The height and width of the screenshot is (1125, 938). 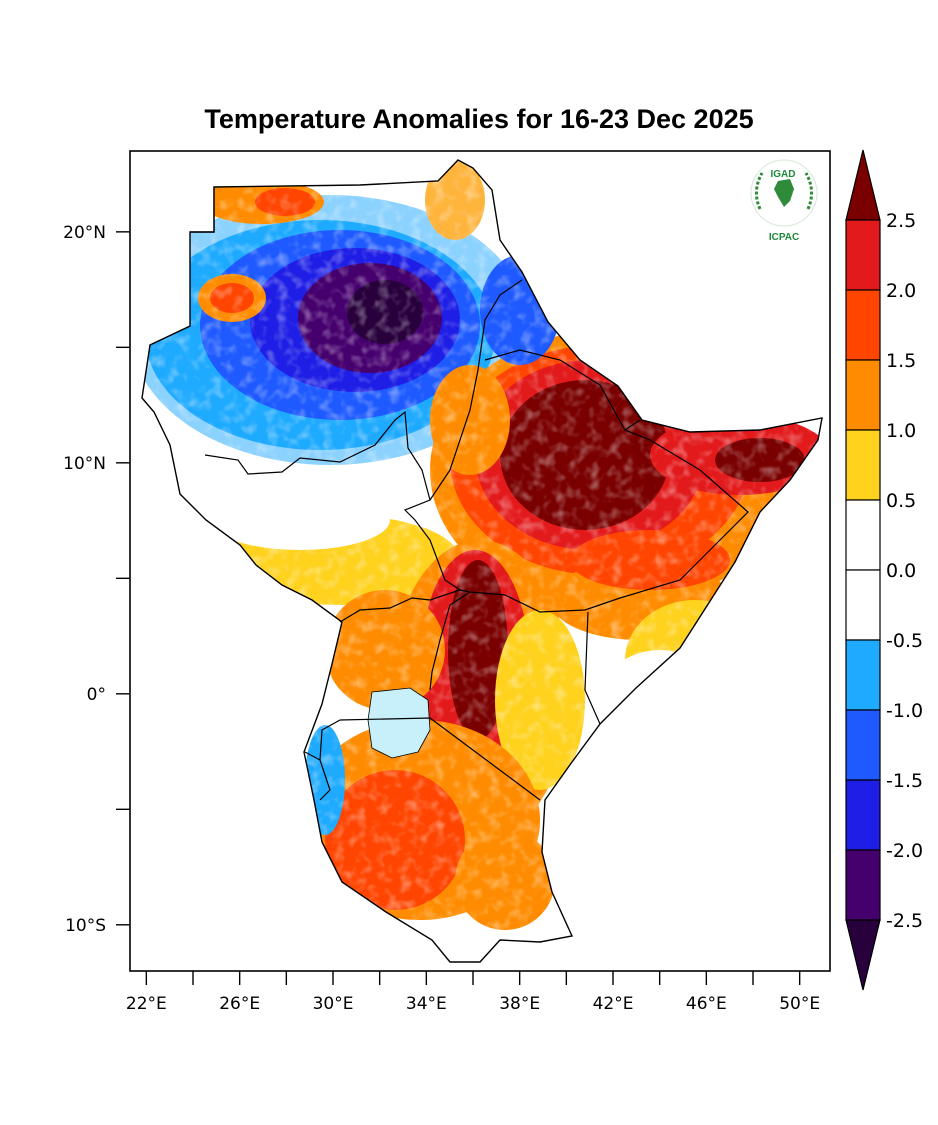 I want to click on colorbar-level-label: 2.5, so click(x=901, y=221).